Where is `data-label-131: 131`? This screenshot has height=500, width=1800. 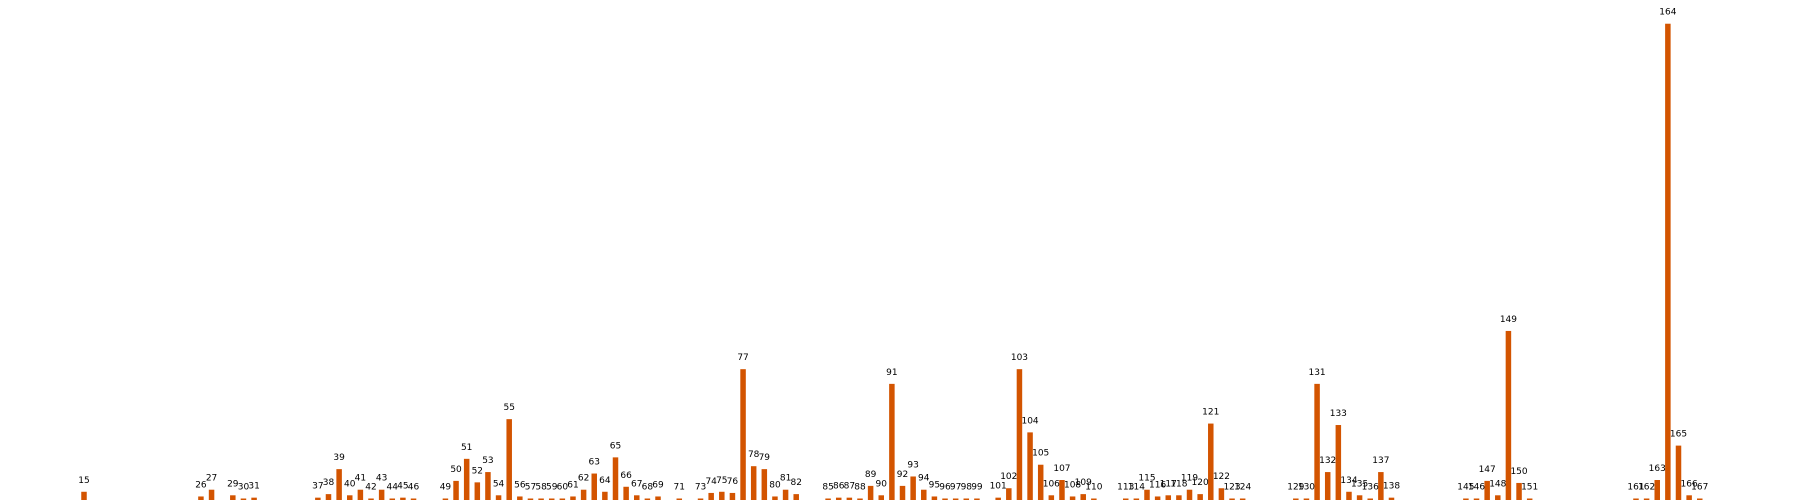 data-label-131: 131 is located at coordinates (1316, 373).